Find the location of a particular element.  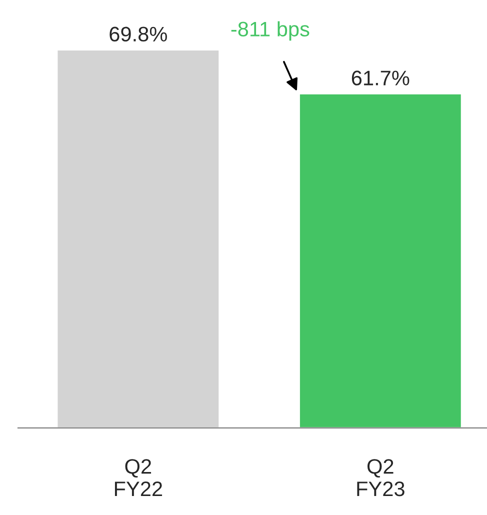

data-label: 69.8% is located at coordinates (138, 34).